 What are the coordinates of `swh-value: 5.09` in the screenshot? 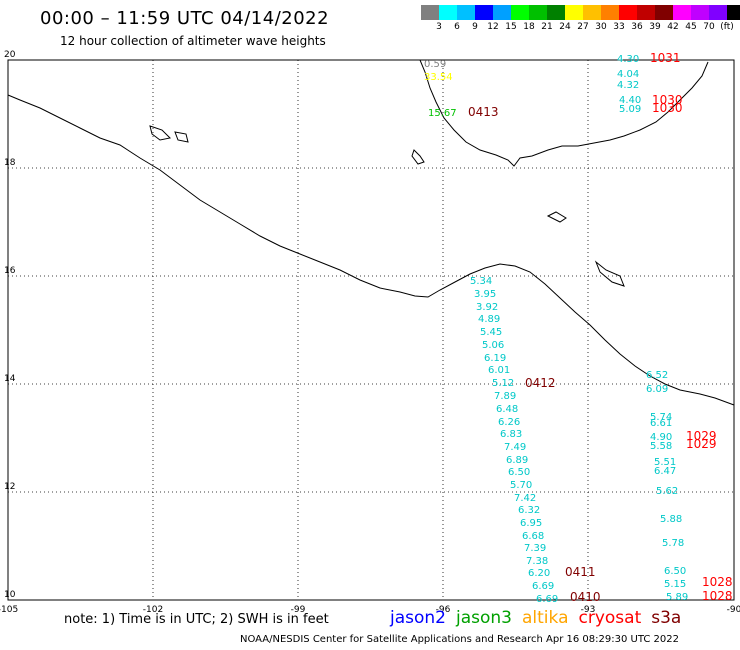 It's located at (630, 109).